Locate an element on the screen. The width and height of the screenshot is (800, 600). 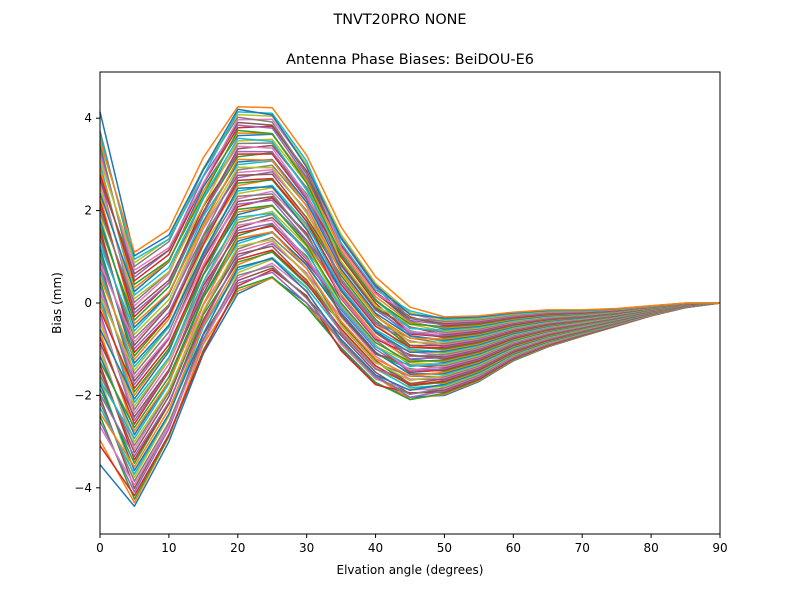
x-tick-label: 70 is located at coordinates (582, 548).